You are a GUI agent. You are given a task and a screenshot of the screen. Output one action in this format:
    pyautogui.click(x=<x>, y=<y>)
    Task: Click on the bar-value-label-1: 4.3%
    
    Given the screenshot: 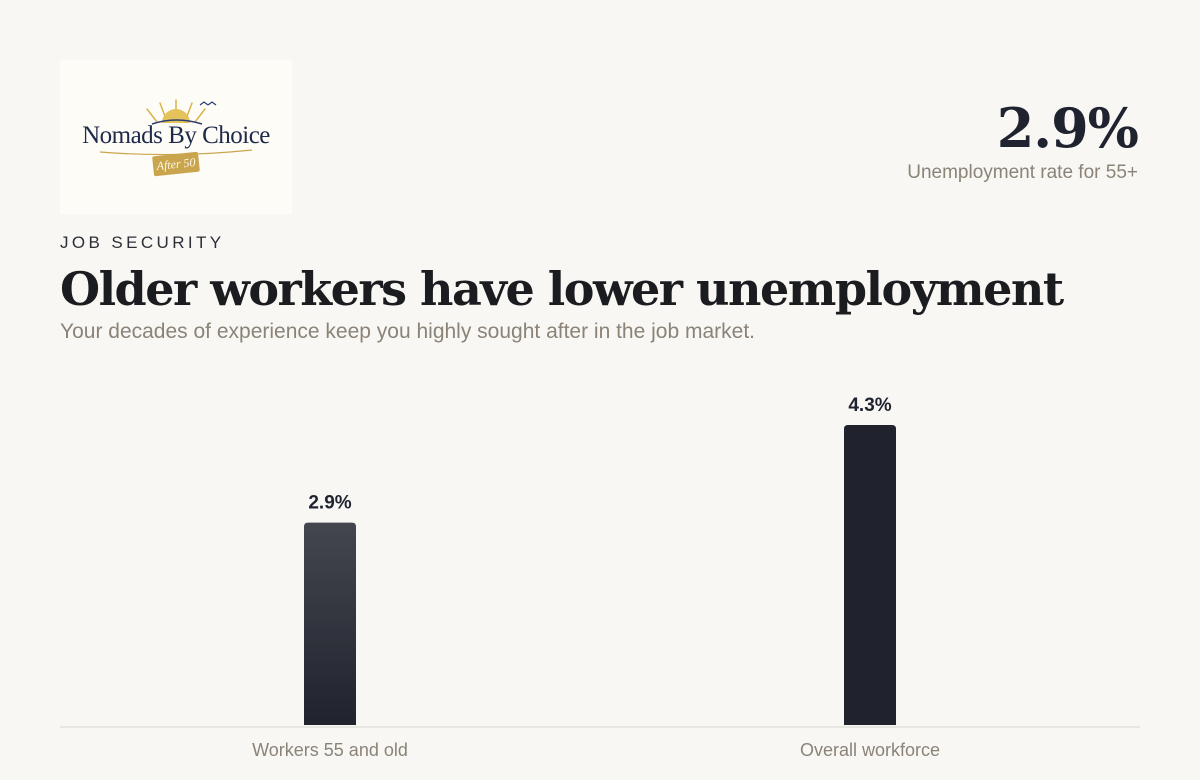 What is the action you would take?
    pyautogui.click(x=869, y=405)
    